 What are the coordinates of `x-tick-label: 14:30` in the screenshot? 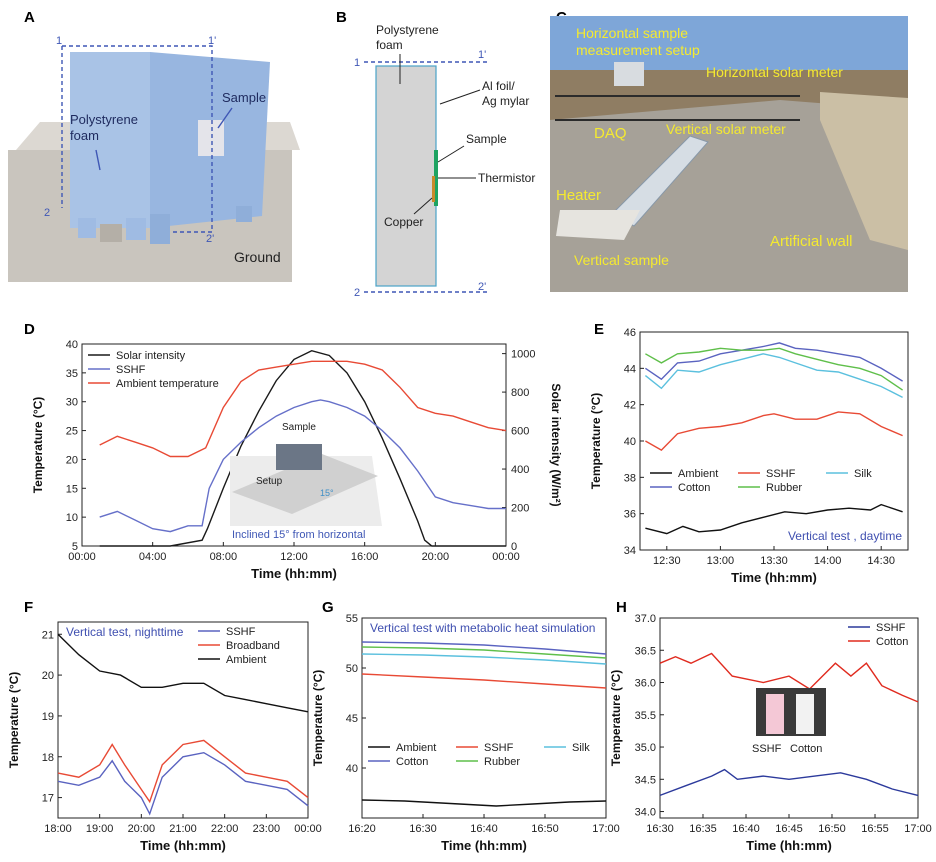 It's located at (881, 561).